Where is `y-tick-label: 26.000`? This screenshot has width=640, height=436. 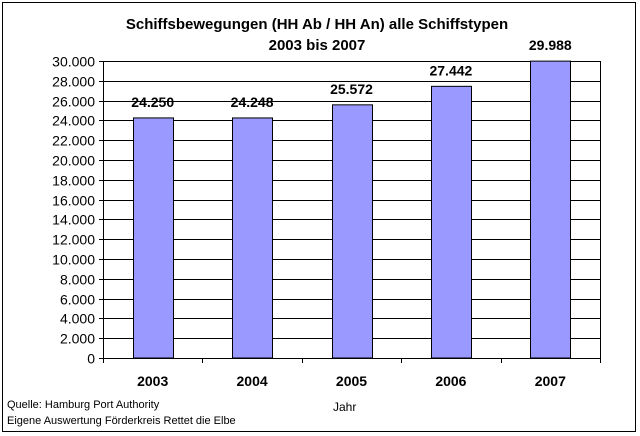
y-tick-label: 26.000 is located at coordinates (73, 102).